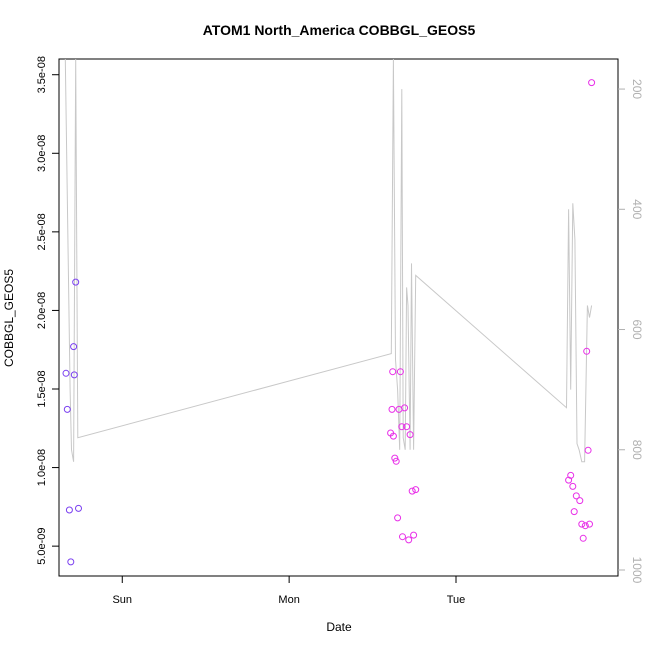 The height and width of the screenshot is (650, 650). What do you see at coordinates (288, 591) in the screenshot?
I see `x-axis: Sun Mon Tue` at bounding box center [288, 591].